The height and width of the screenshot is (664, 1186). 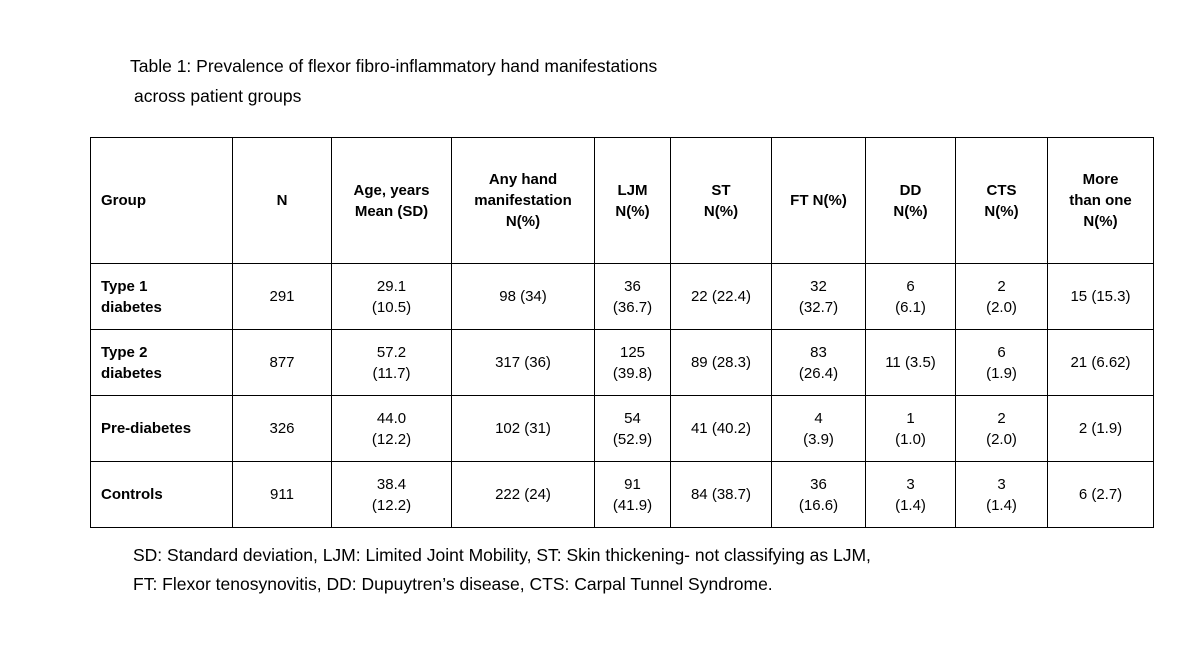 I want to click on col-header-ljm: LJM N(%), so click(x=632, y=200).